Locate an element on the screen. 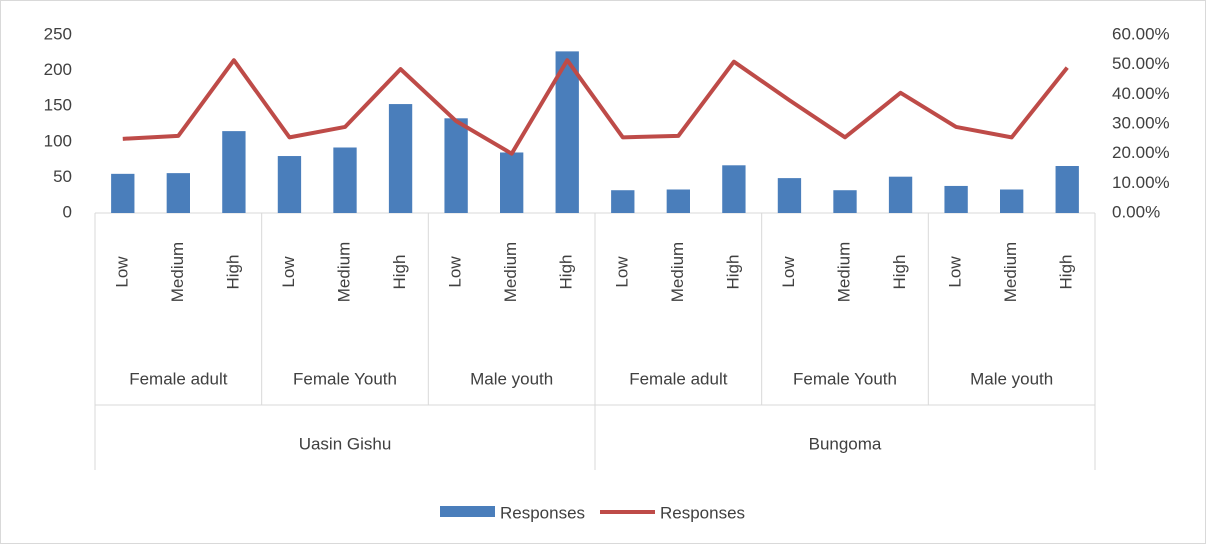 Image resolution: width=1206 pixels, height=544 pixels. line is located at coordinates (595, 107).